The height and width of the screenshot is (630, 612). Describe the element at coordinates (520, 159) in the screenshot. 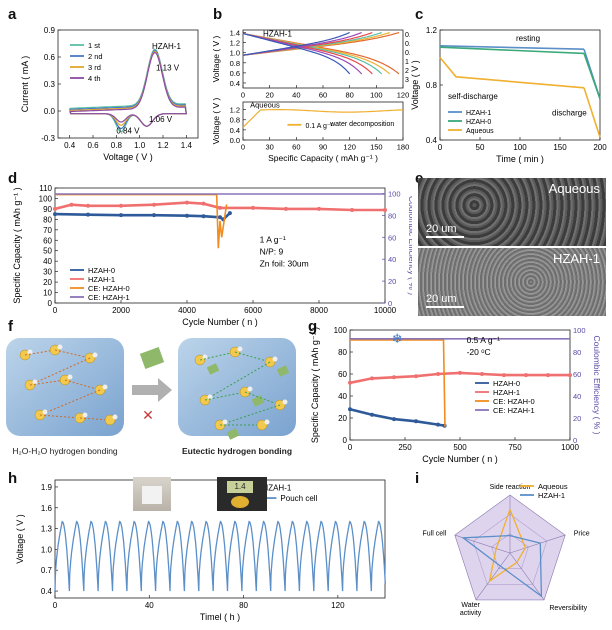

I see `x-axis-label: Time ( min )` at that location.